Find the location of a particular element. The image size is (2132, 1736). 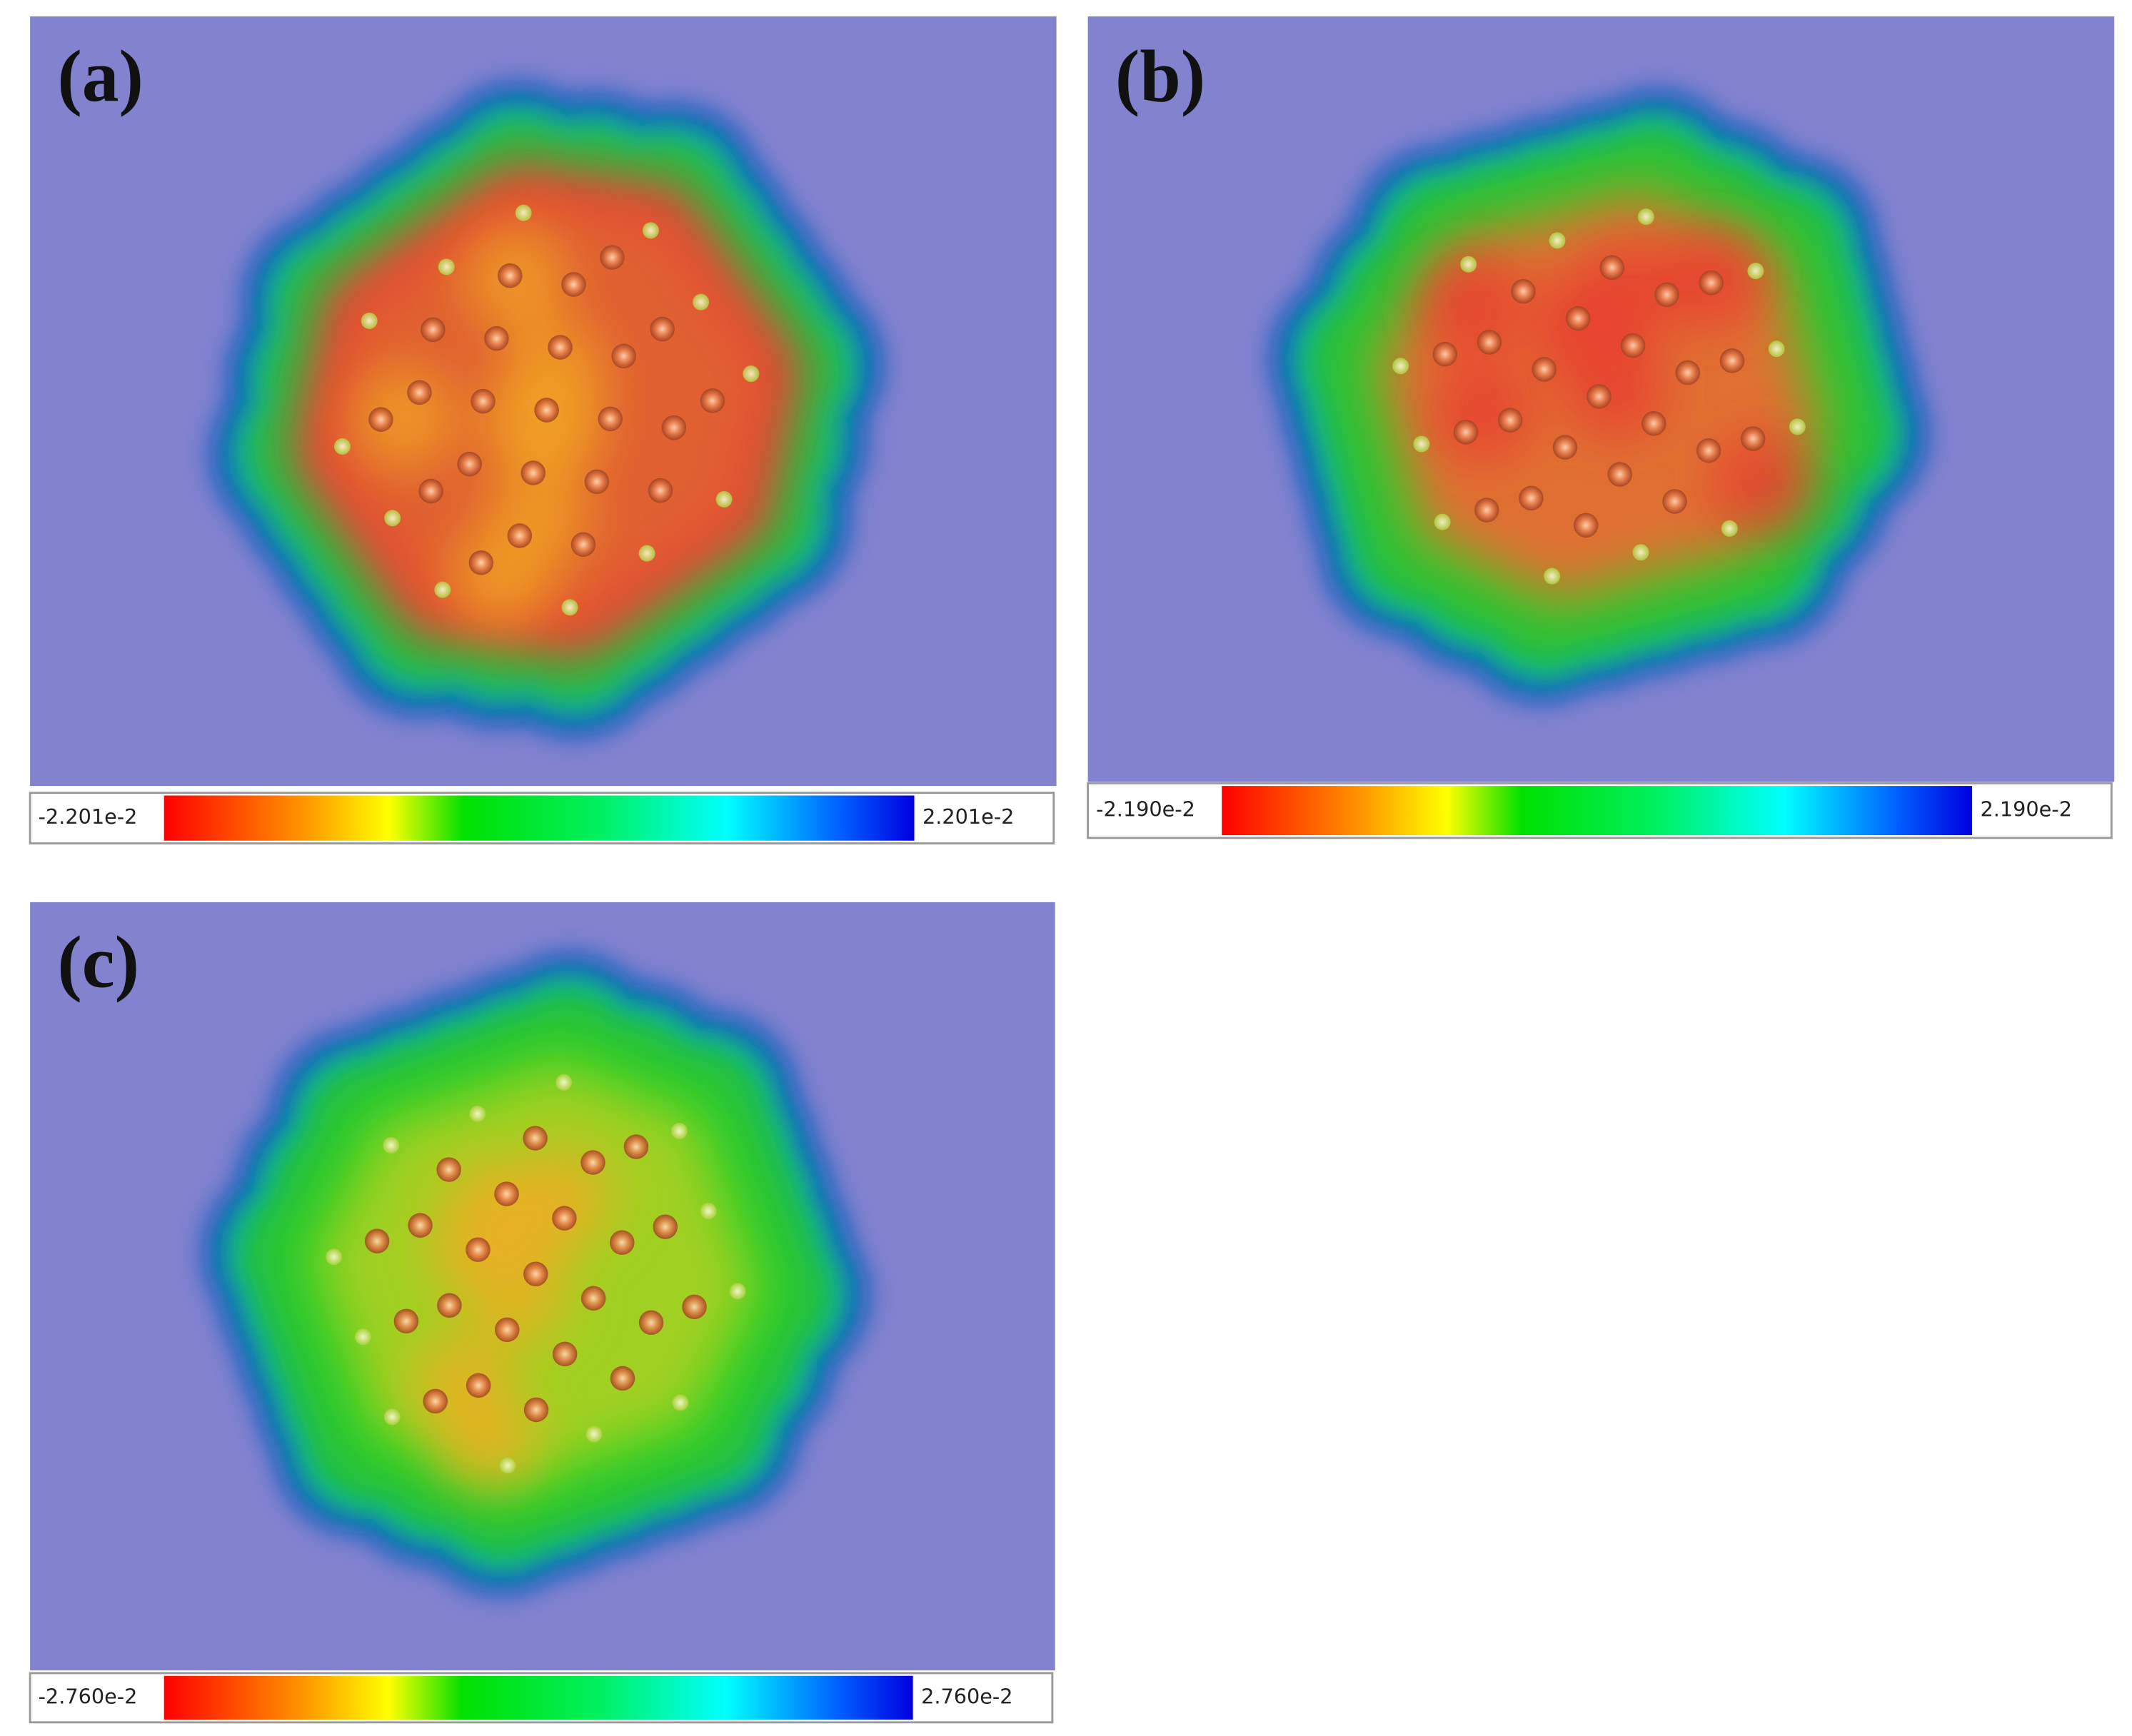

colorbar-min: -2.190e-2 is located at coordinates (1145, 809).